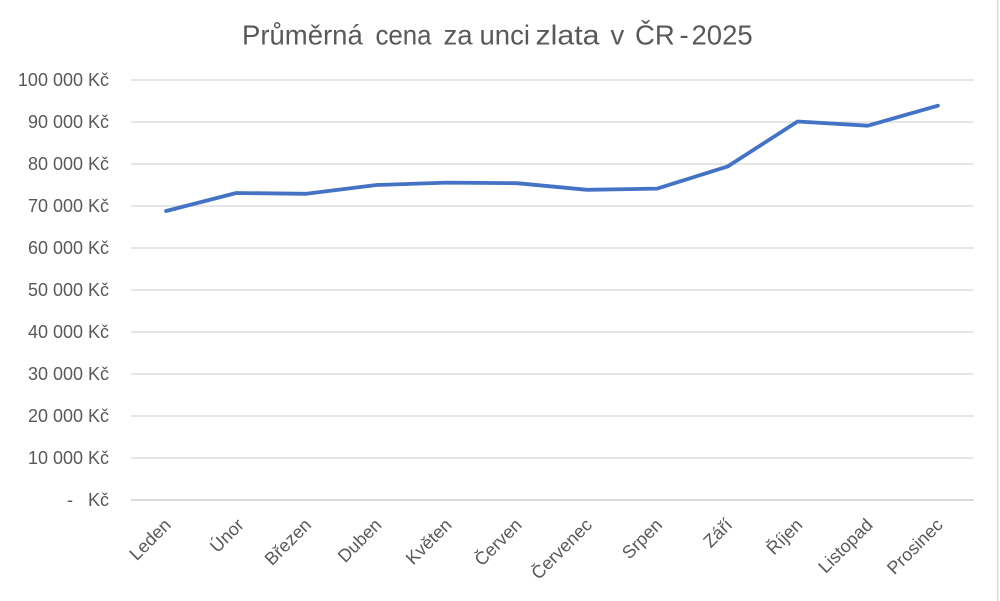 This screenshot has height=601, width=1000. I want to click on svg-text: 60 000 Kč, so click(68, 248).